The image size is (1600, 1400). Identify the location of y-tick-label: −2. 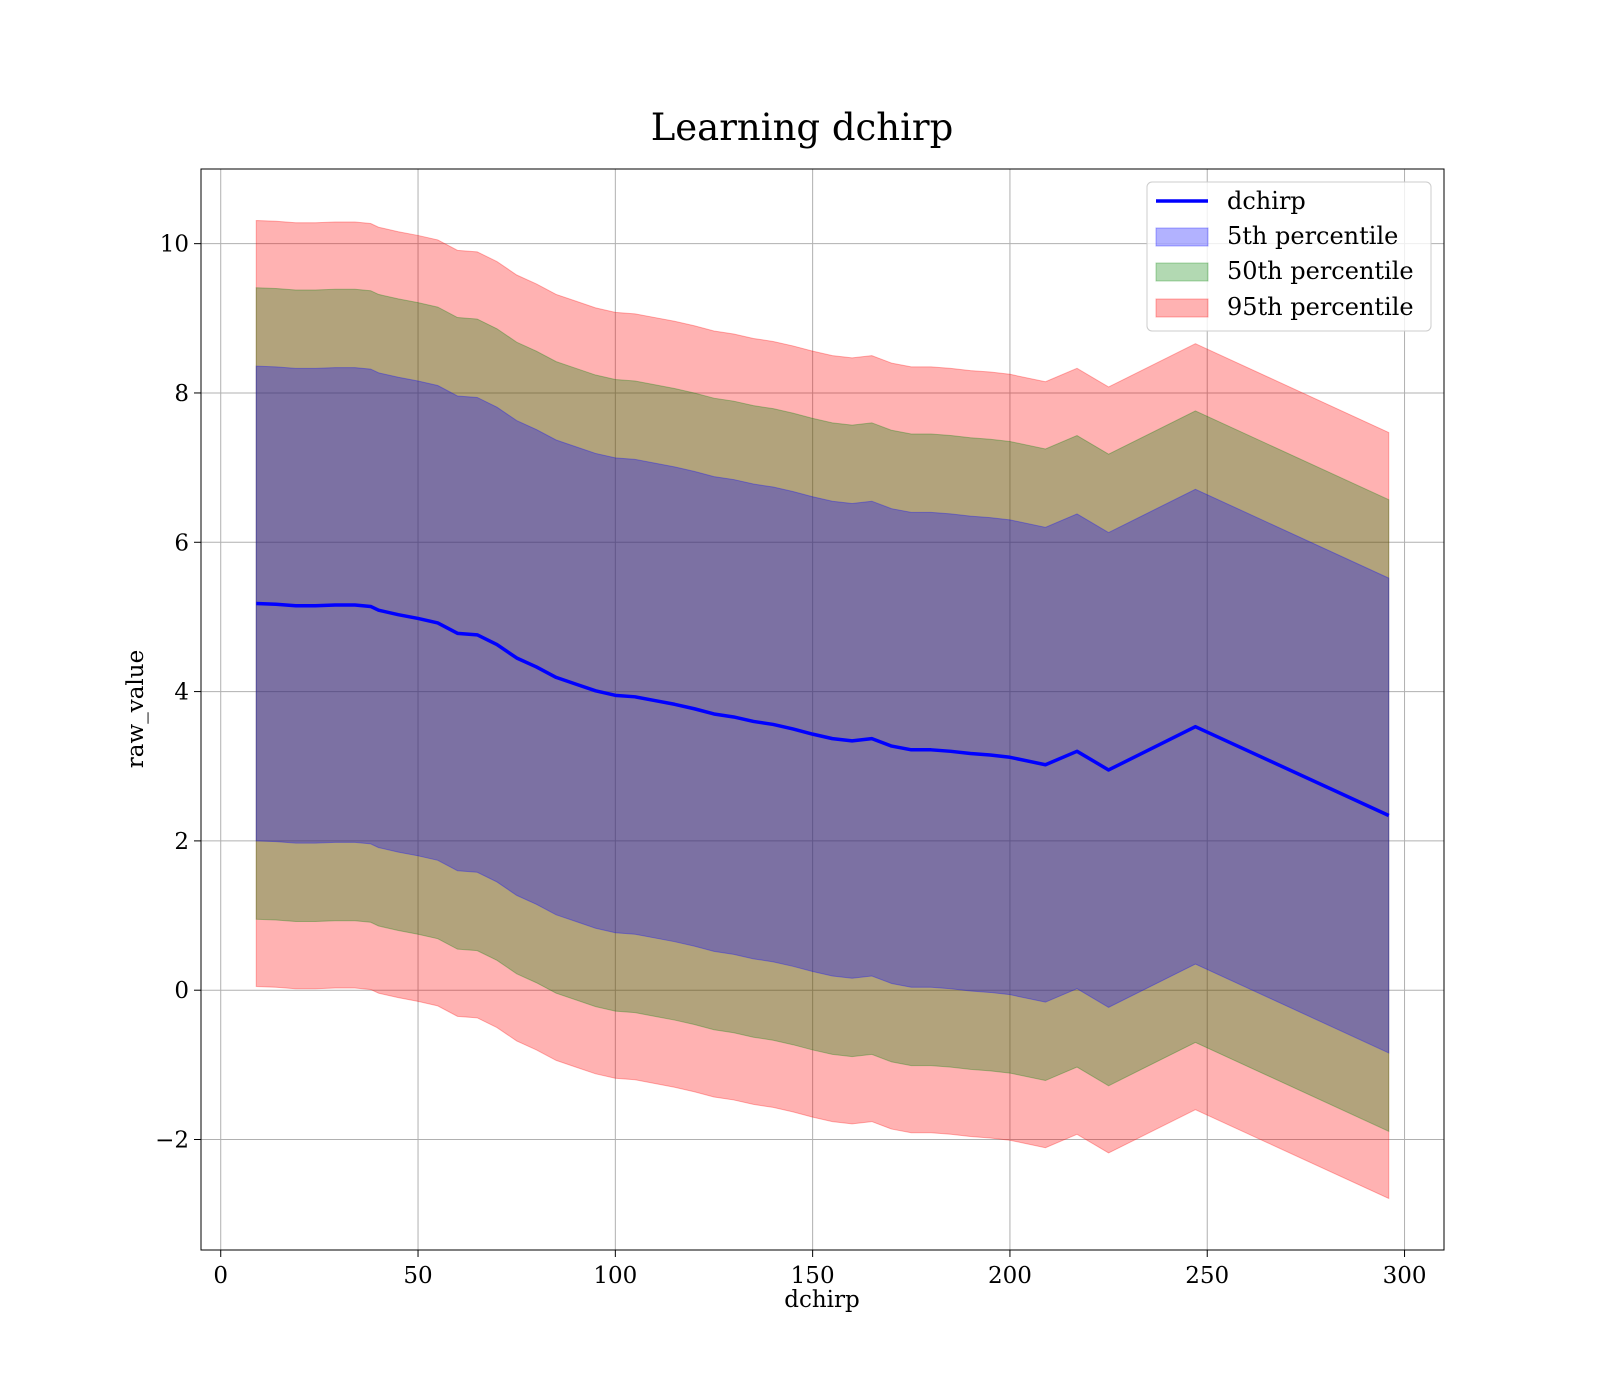
(172, 1141).